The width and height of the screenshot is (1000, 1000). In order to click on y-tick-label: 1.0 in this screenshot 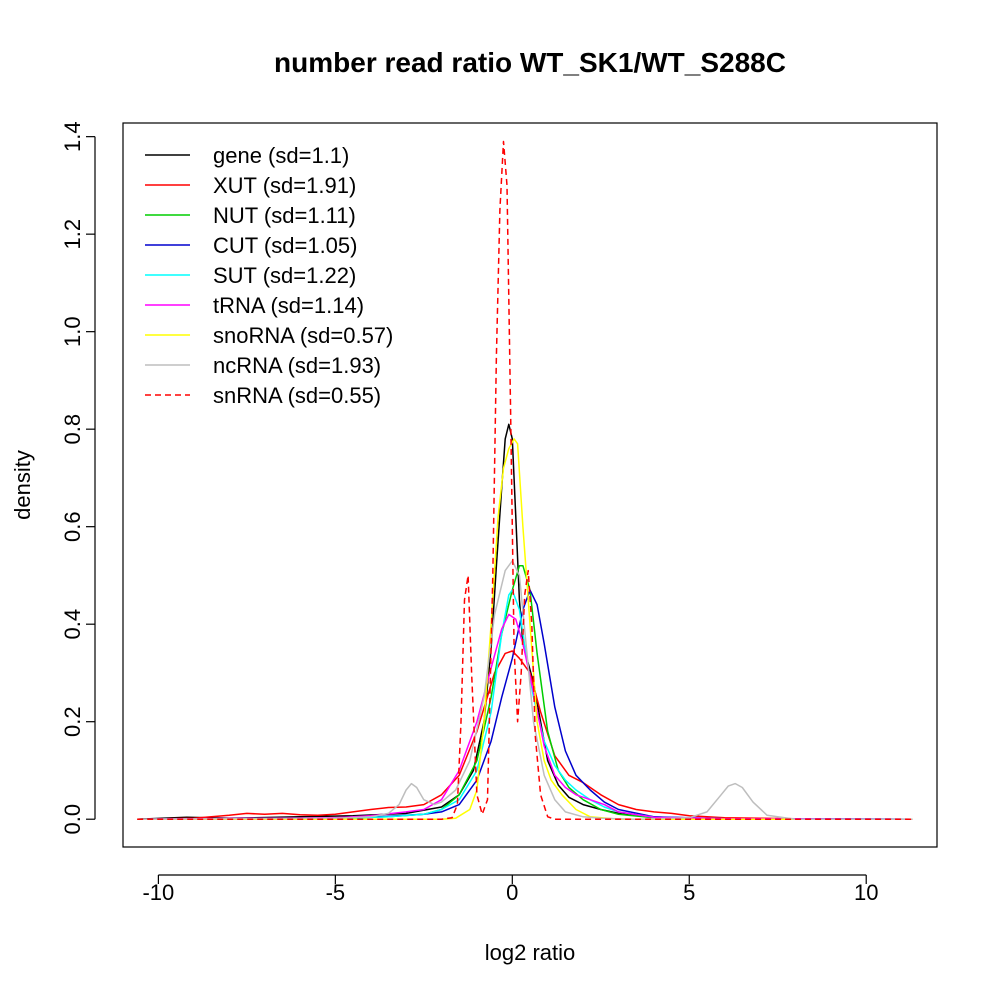, I will do `click(72, 331)`.